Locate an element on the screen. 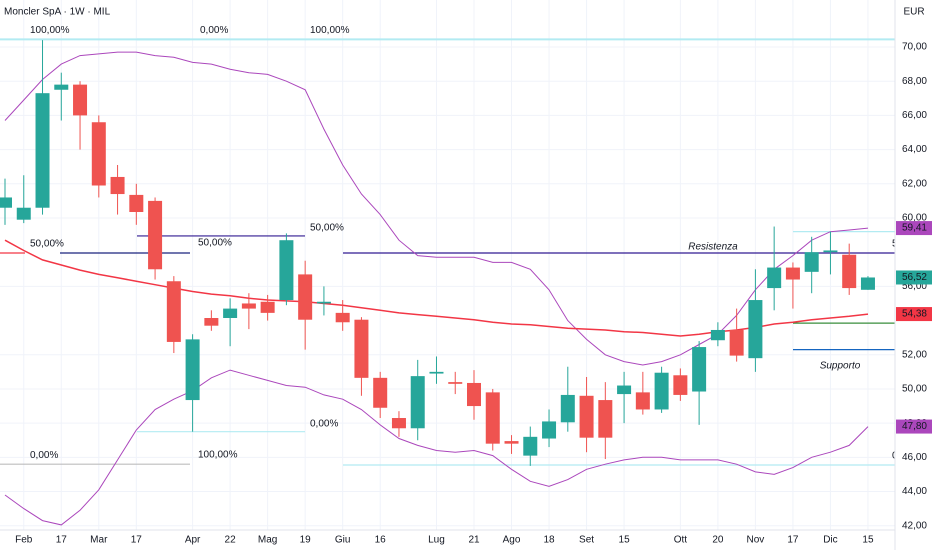  price-tag-label: 59,41 is located at coordinates (914, 228).